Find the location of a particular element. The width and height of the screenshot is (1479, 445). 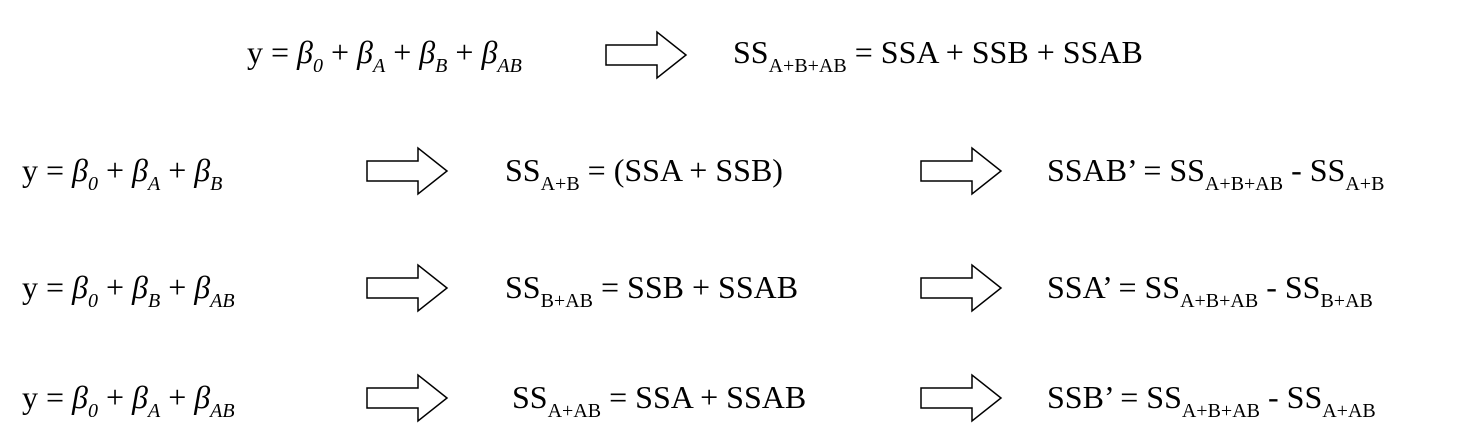

ssa-prime-equation: SSA’ = SSA+B+AB - SSB+AB is located at coordinates (1210, 290).